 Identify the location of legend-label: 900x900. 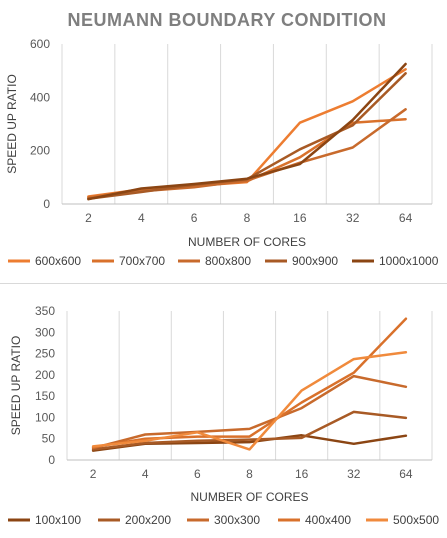
(315, 261).